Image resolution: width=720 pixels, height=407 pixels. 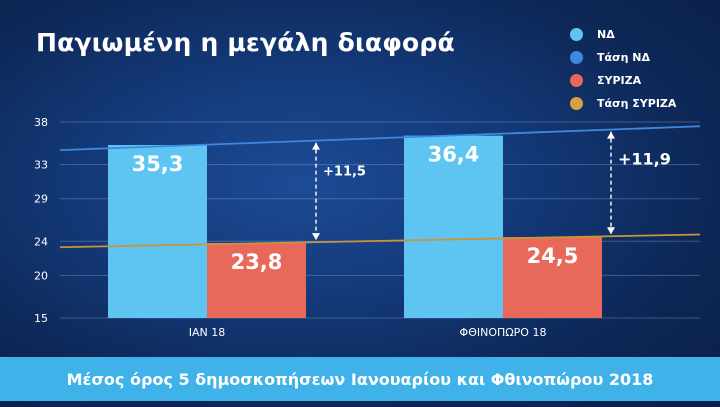 What do you see at coordinates (41, 318) in the screenshot?
I see `y-tick-label: 15` at bounding box center [41, 318].